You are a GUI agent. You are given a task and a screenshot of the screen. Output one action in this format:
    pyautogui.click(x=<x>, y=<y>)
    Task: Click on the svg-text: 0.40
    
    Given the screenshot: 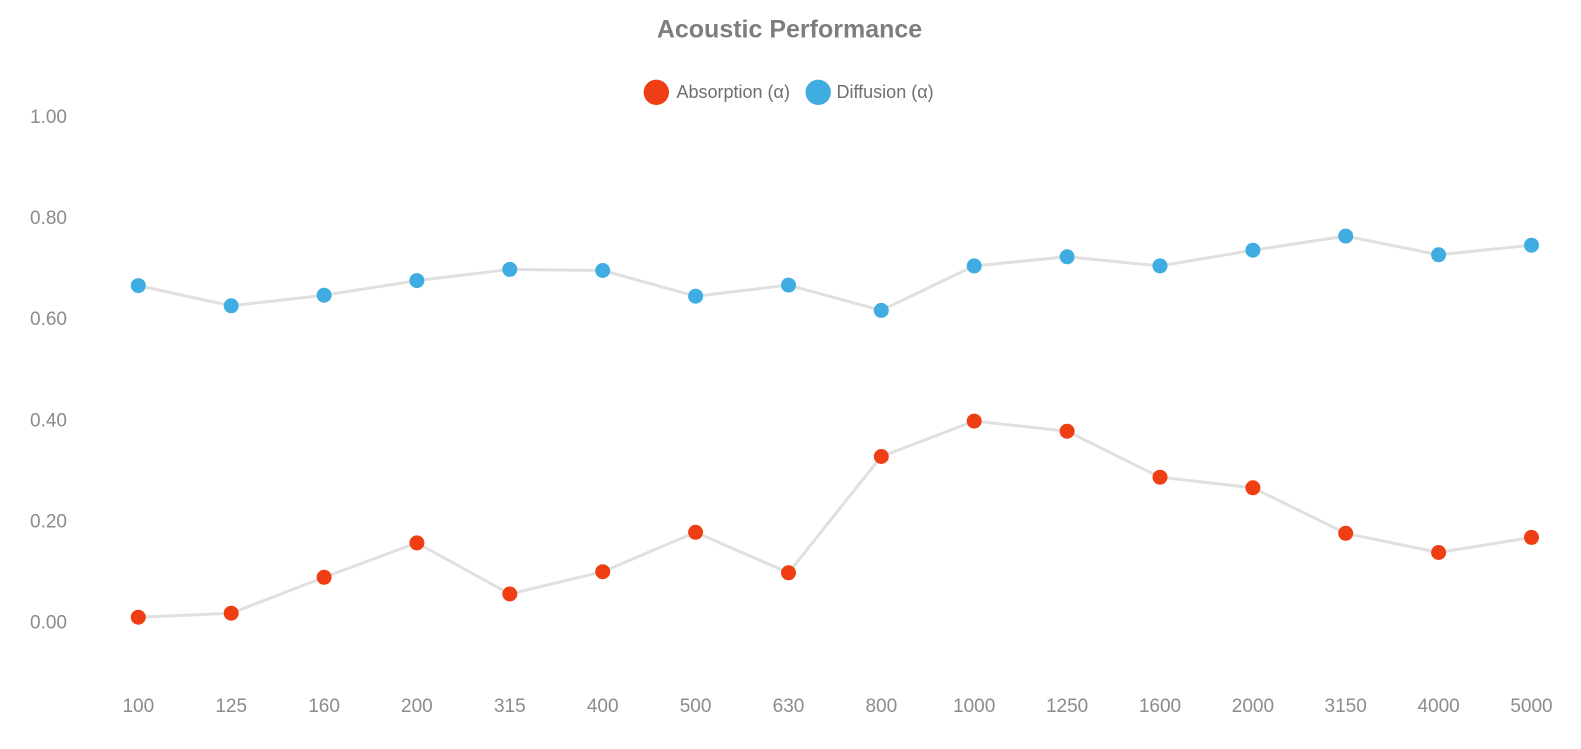 What is the action you would take?
    pyautogui.click(x=48, y=420)
    